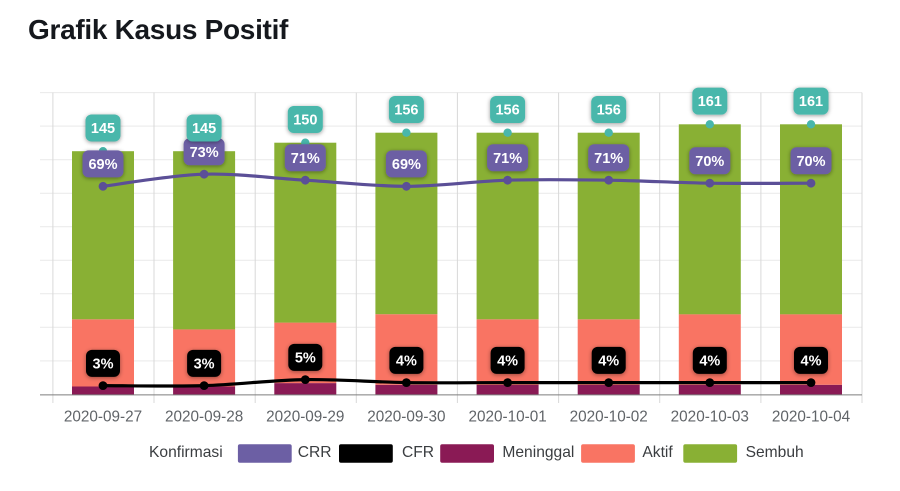 The width and height of the screenshot is (900, 491). Describe the element at coordinates (418, 452) in the screenshot. I see `svg-text: CFR` at that location.